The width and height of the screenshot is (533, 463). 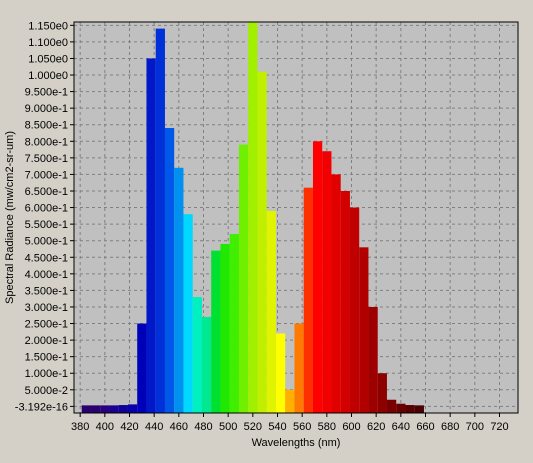 What do you see at coordinates (48, 76) in the screenshot?
I see `y-tick-label: 1.000e0` at bounding box center [48, 76].